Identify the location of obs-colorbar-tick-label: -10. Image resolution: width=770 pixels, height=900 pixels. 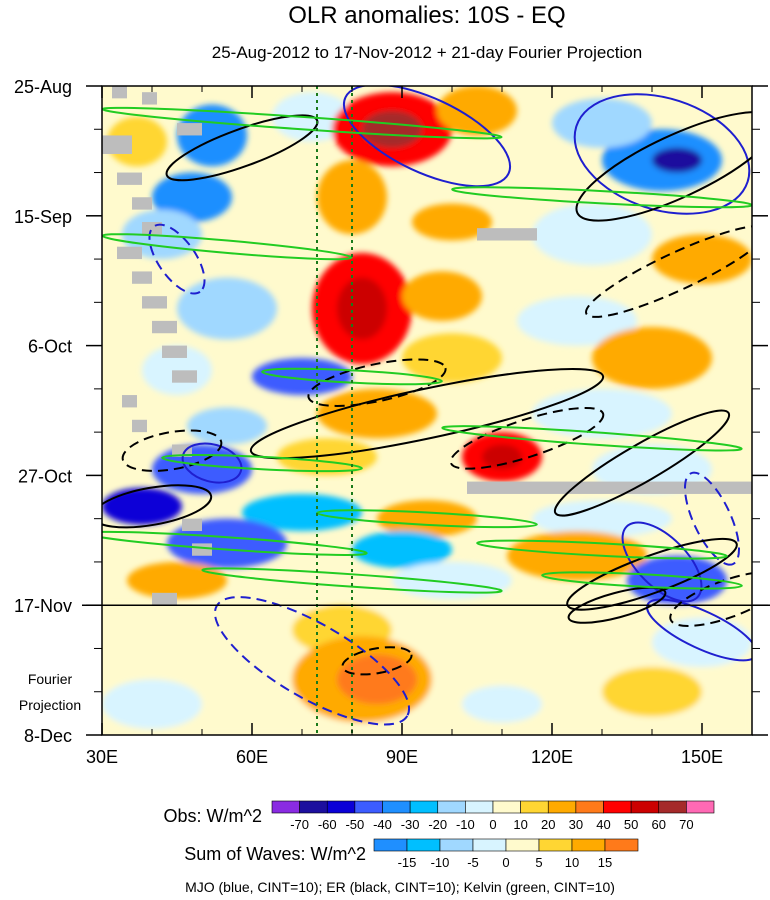
(465, 824).